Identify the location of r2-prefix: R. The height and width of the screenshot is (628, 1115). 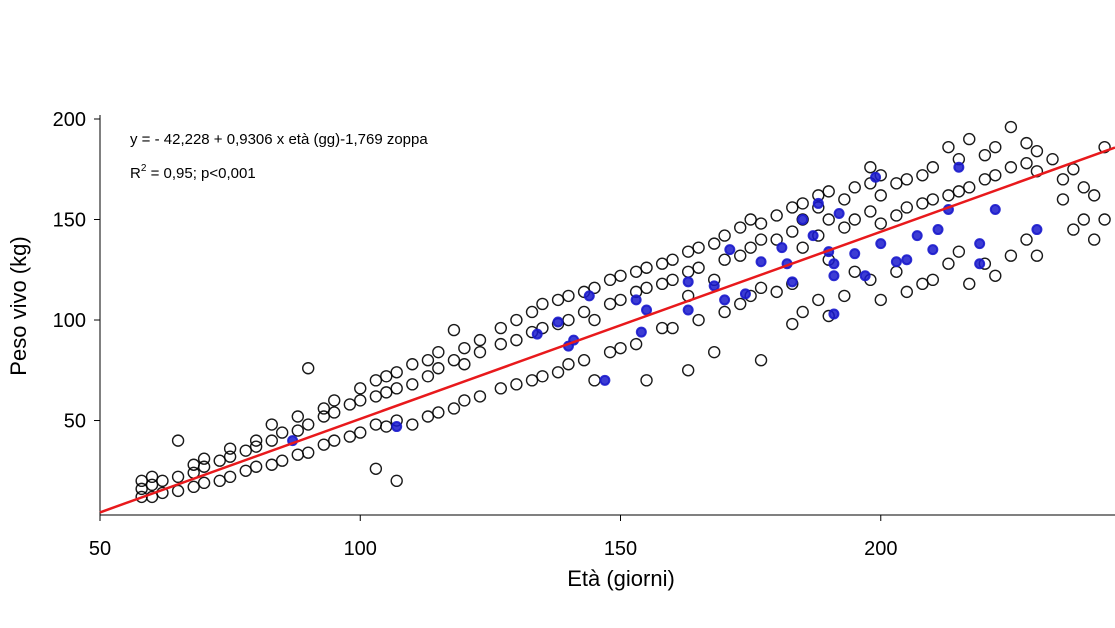
(135, 173).